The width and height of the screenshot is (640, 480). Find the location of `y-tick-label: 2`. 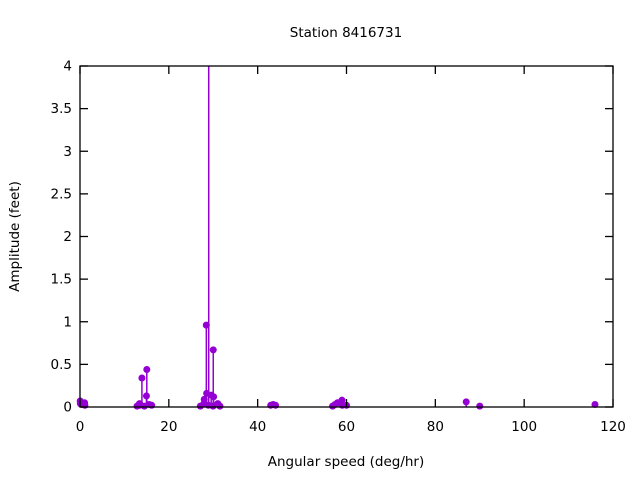

y-tick-label: 2 is located at coordinates (67, 237).